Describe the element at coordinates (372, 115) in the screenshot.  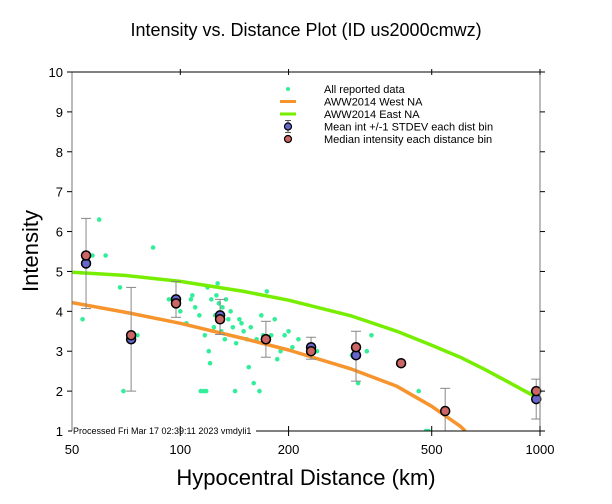
I see `legend-label: AWW2014 East NA` at that location.